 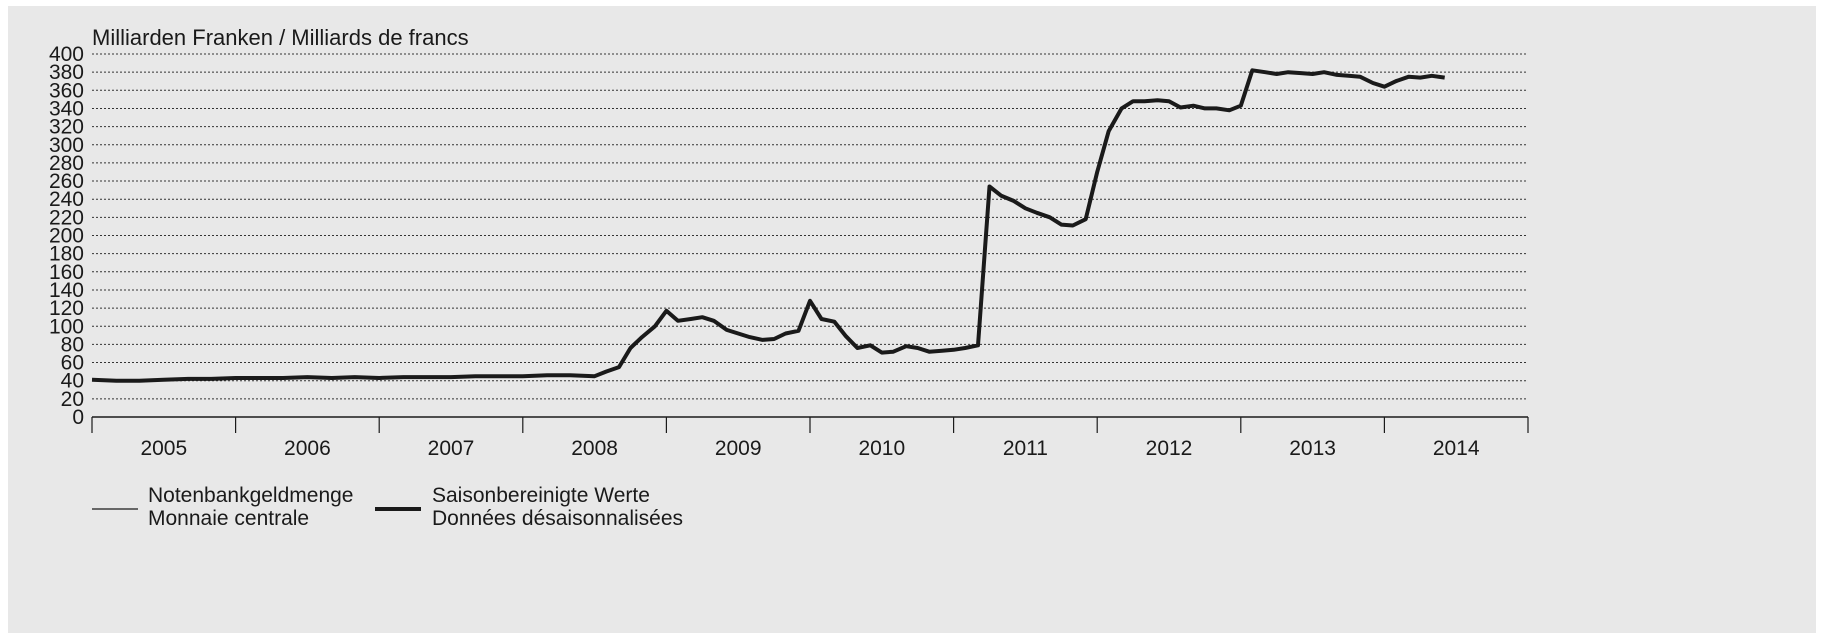 What do you see at coordinates (557, 518) in the screenshot?
I see `legend-label-thick-line2: Données désaisonnalisées` at bounding box center [557, 518].